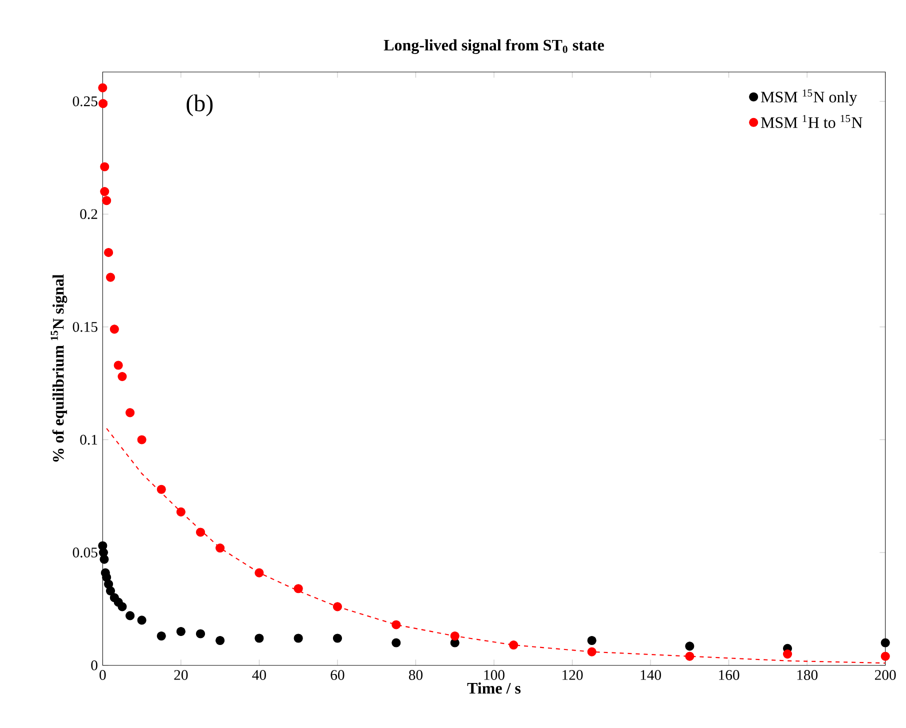  Describe the element at coordinates (494, 688) in the screenshot. I see `x-axis-title: Time / s` at that location.